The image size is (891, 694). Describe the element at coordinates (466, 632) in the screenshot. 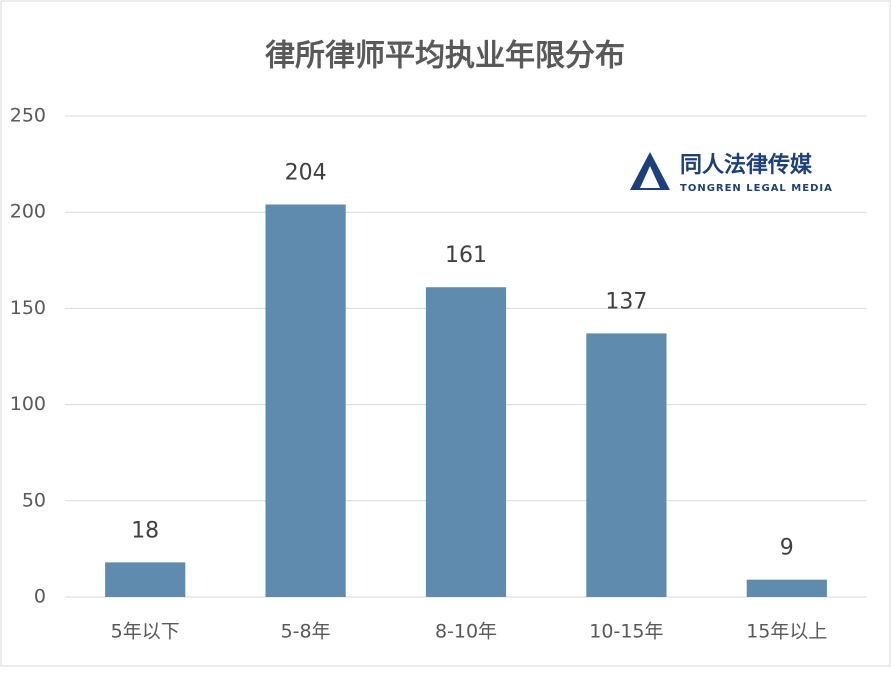

I see `x-tick-label: 8-10年` at that location.